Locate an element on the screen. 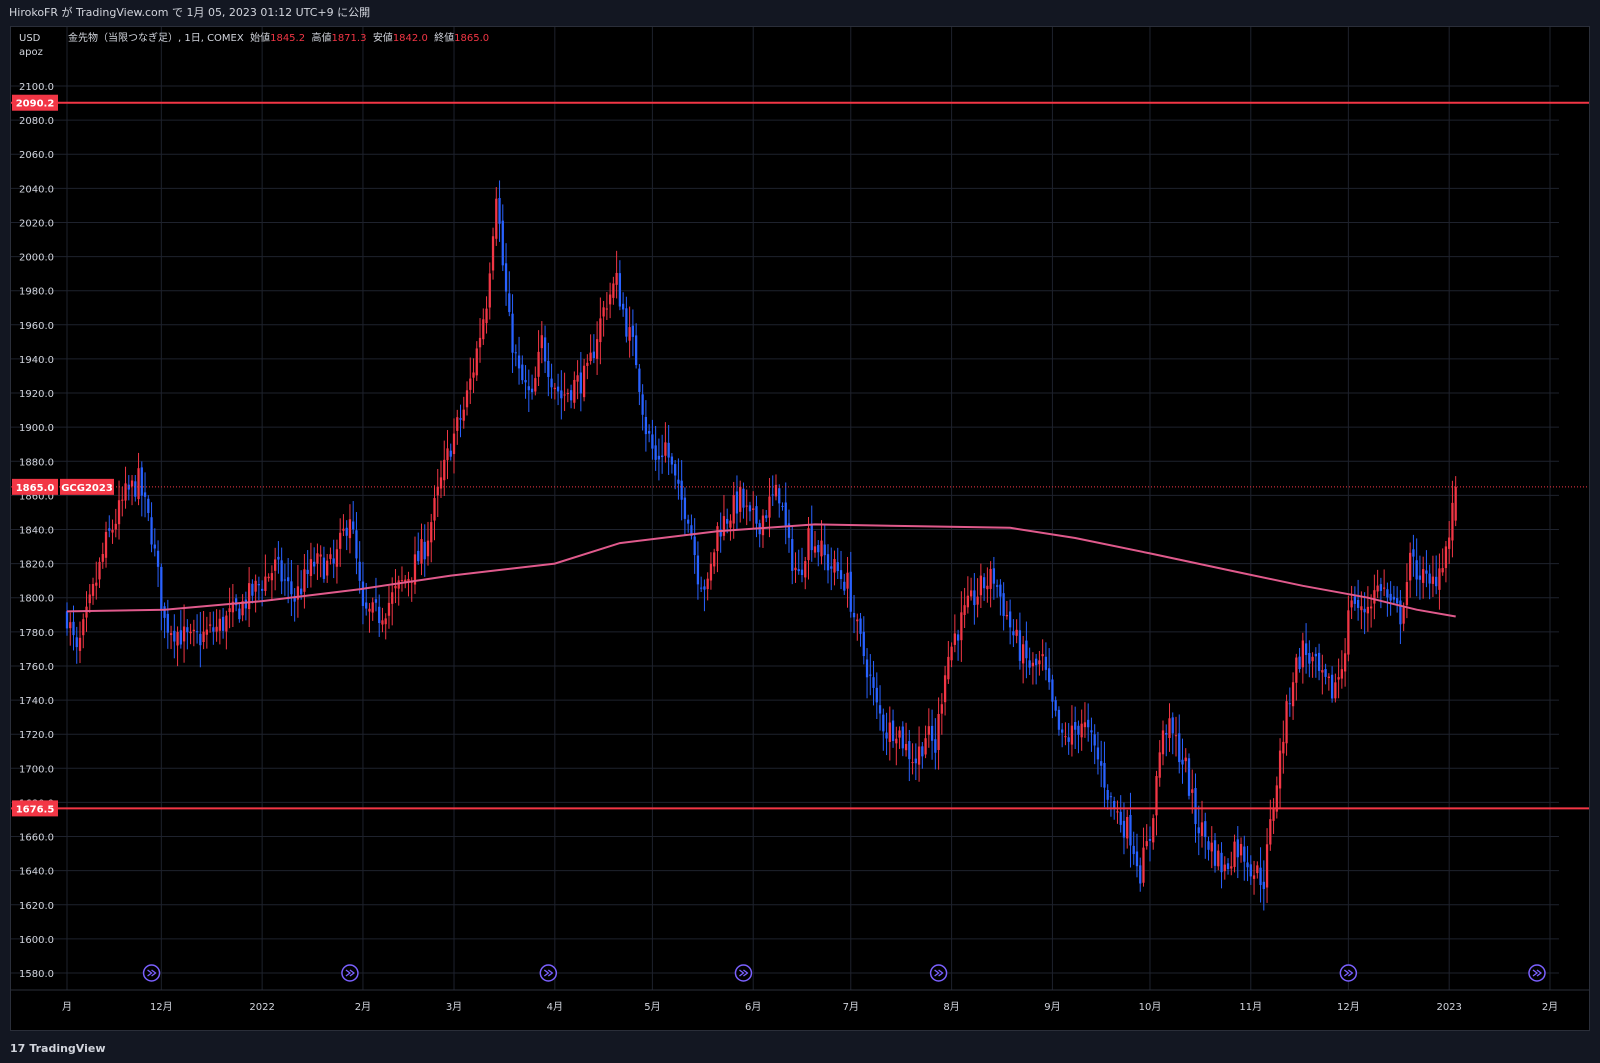 This screenshot has width=1600, height=1063. last-price-label: 1865.0 is located at coordinates (35, 488).